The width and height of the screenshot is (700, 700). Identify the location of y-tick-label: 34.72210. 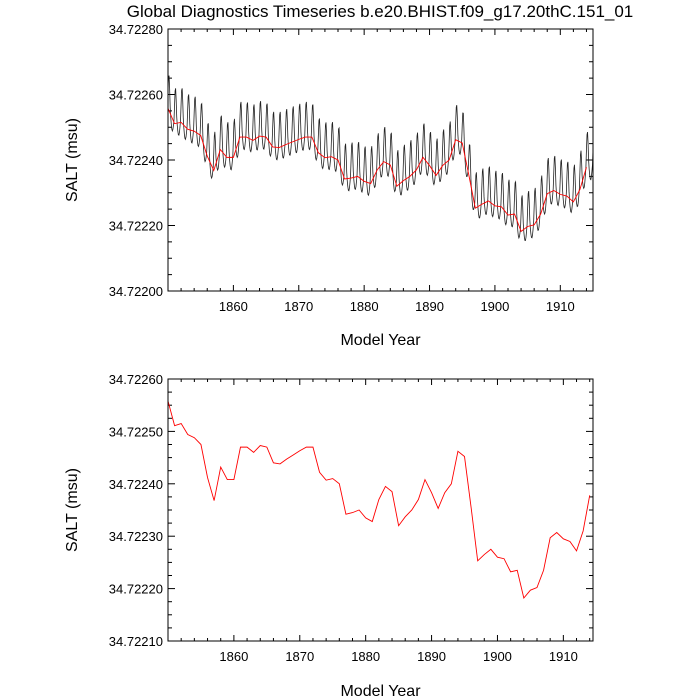
(136, 641).